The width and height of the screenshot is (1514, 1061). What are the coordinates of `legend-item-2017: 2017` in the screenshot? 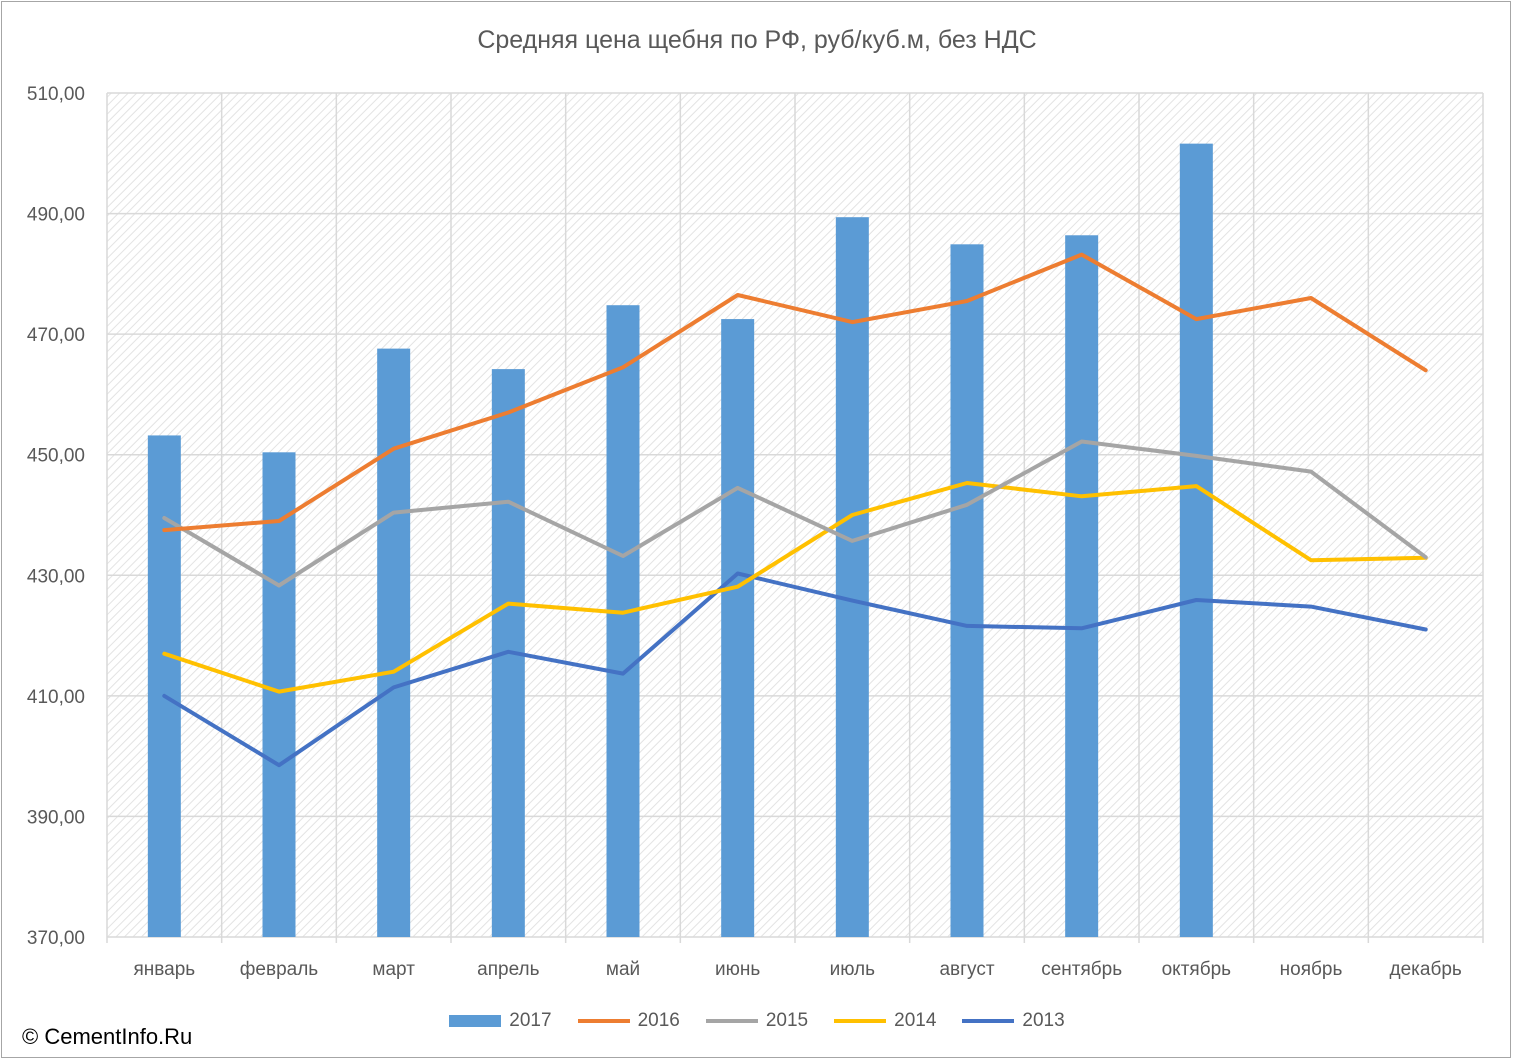 It's located at (500, 1021).